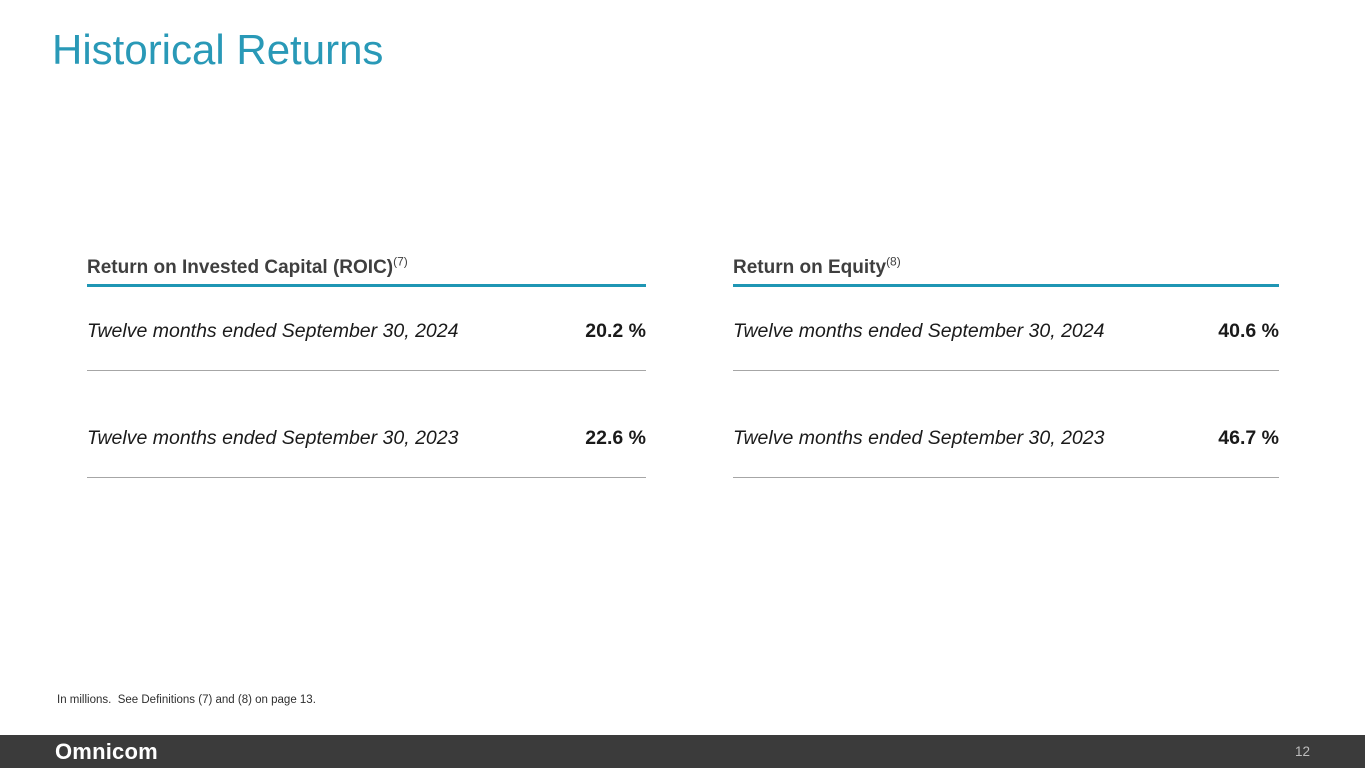 The image size is (1365, 768). I want to click on roe-table-title: Return on Equity, so click(810, 267).